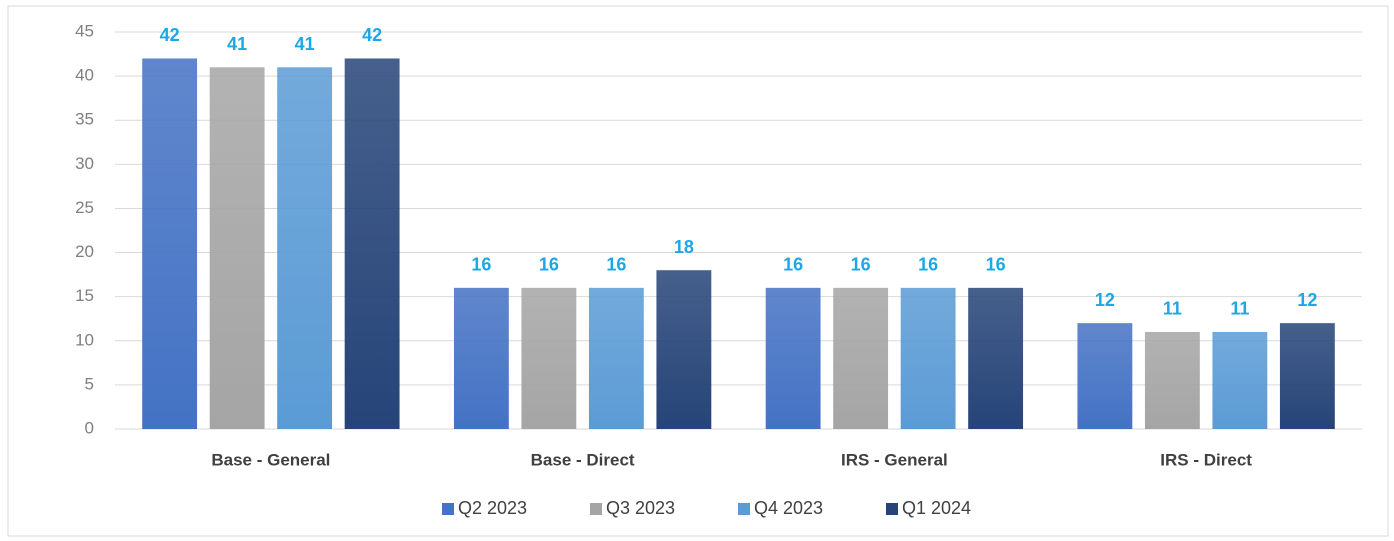 Image resolution: width=1394 pixels, height=541 pixels. Describe the element at coordinates (84, 207) in the screenshot. I see `y-tick-label: 25` at that location.